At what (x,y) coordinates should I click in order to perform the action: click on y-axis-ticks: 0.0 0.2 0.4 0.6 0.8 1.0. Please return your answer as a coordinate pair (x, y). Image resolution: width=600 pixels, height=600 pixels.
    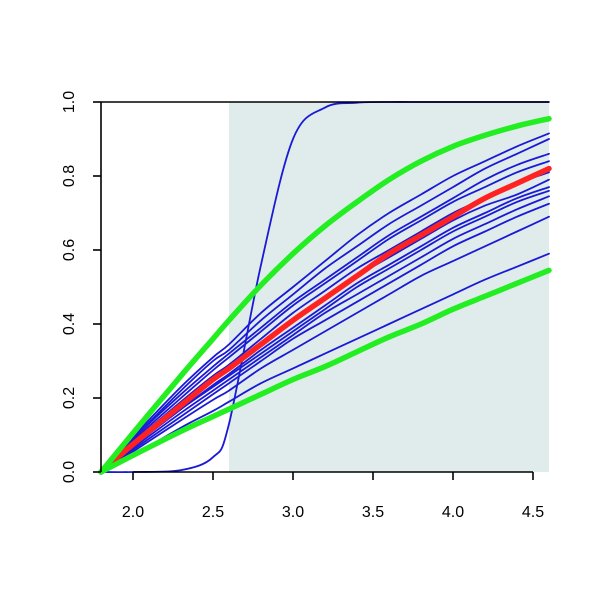
    Looking at the image, I should click on (81, 287).